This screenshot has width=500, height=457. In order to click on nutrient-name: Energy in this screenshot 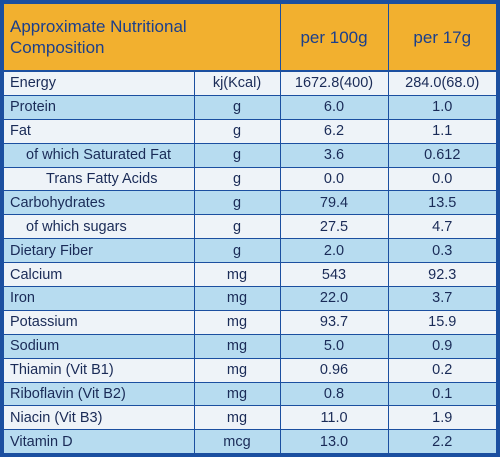, I will do `click(99, 83)`.